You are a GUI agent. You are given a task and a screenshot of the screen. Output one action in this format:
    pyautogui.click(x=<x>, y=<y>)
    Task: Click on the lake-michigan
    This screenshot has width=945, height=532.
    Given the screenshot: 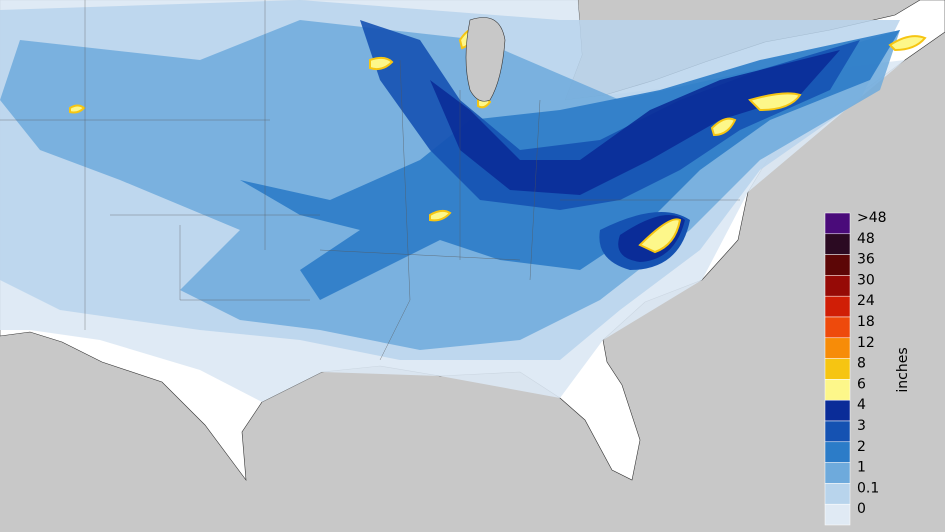 What is the action you would take?
    pyautogui.click(x=485, y=59)
    